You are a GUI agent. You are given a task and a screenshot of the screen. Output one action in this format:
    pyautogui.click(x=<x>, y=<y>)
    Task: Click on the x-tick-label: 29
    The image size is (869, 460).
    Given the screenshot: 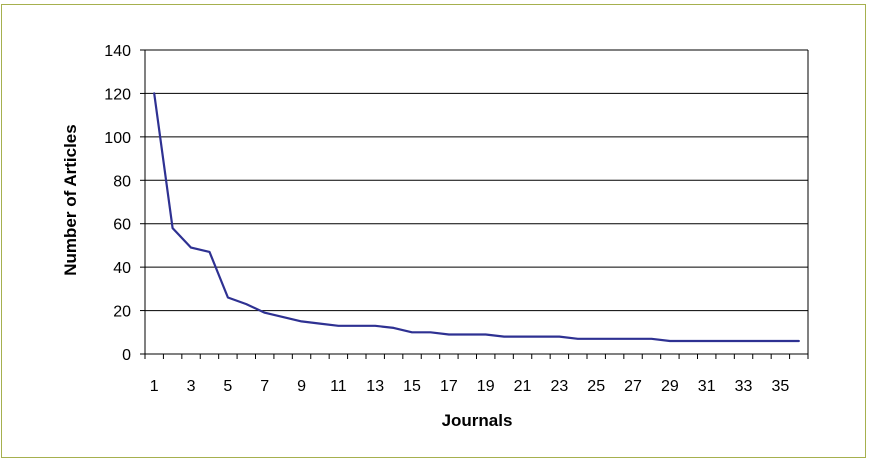 What is the action you would take?
    pyautogui.click(x=670, y=386)
    